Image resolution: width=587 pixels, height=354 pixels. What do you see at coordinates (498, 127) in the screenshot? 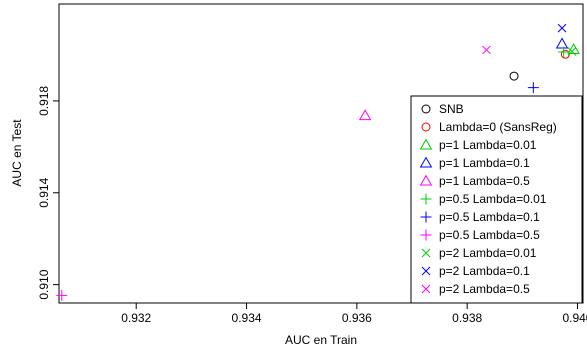
I see `legend-label: Lambda=0 (SansReg)` at bounding box center [498, 127].